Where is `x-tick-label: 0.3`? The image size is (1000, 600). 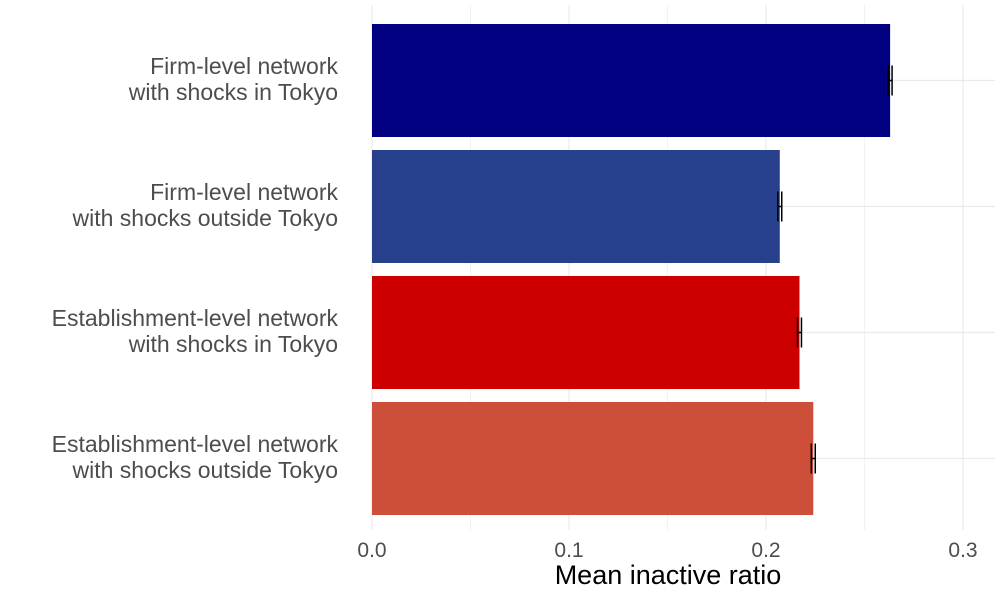
x-tick-label: 0.3 is located at coordinates (962, 550).